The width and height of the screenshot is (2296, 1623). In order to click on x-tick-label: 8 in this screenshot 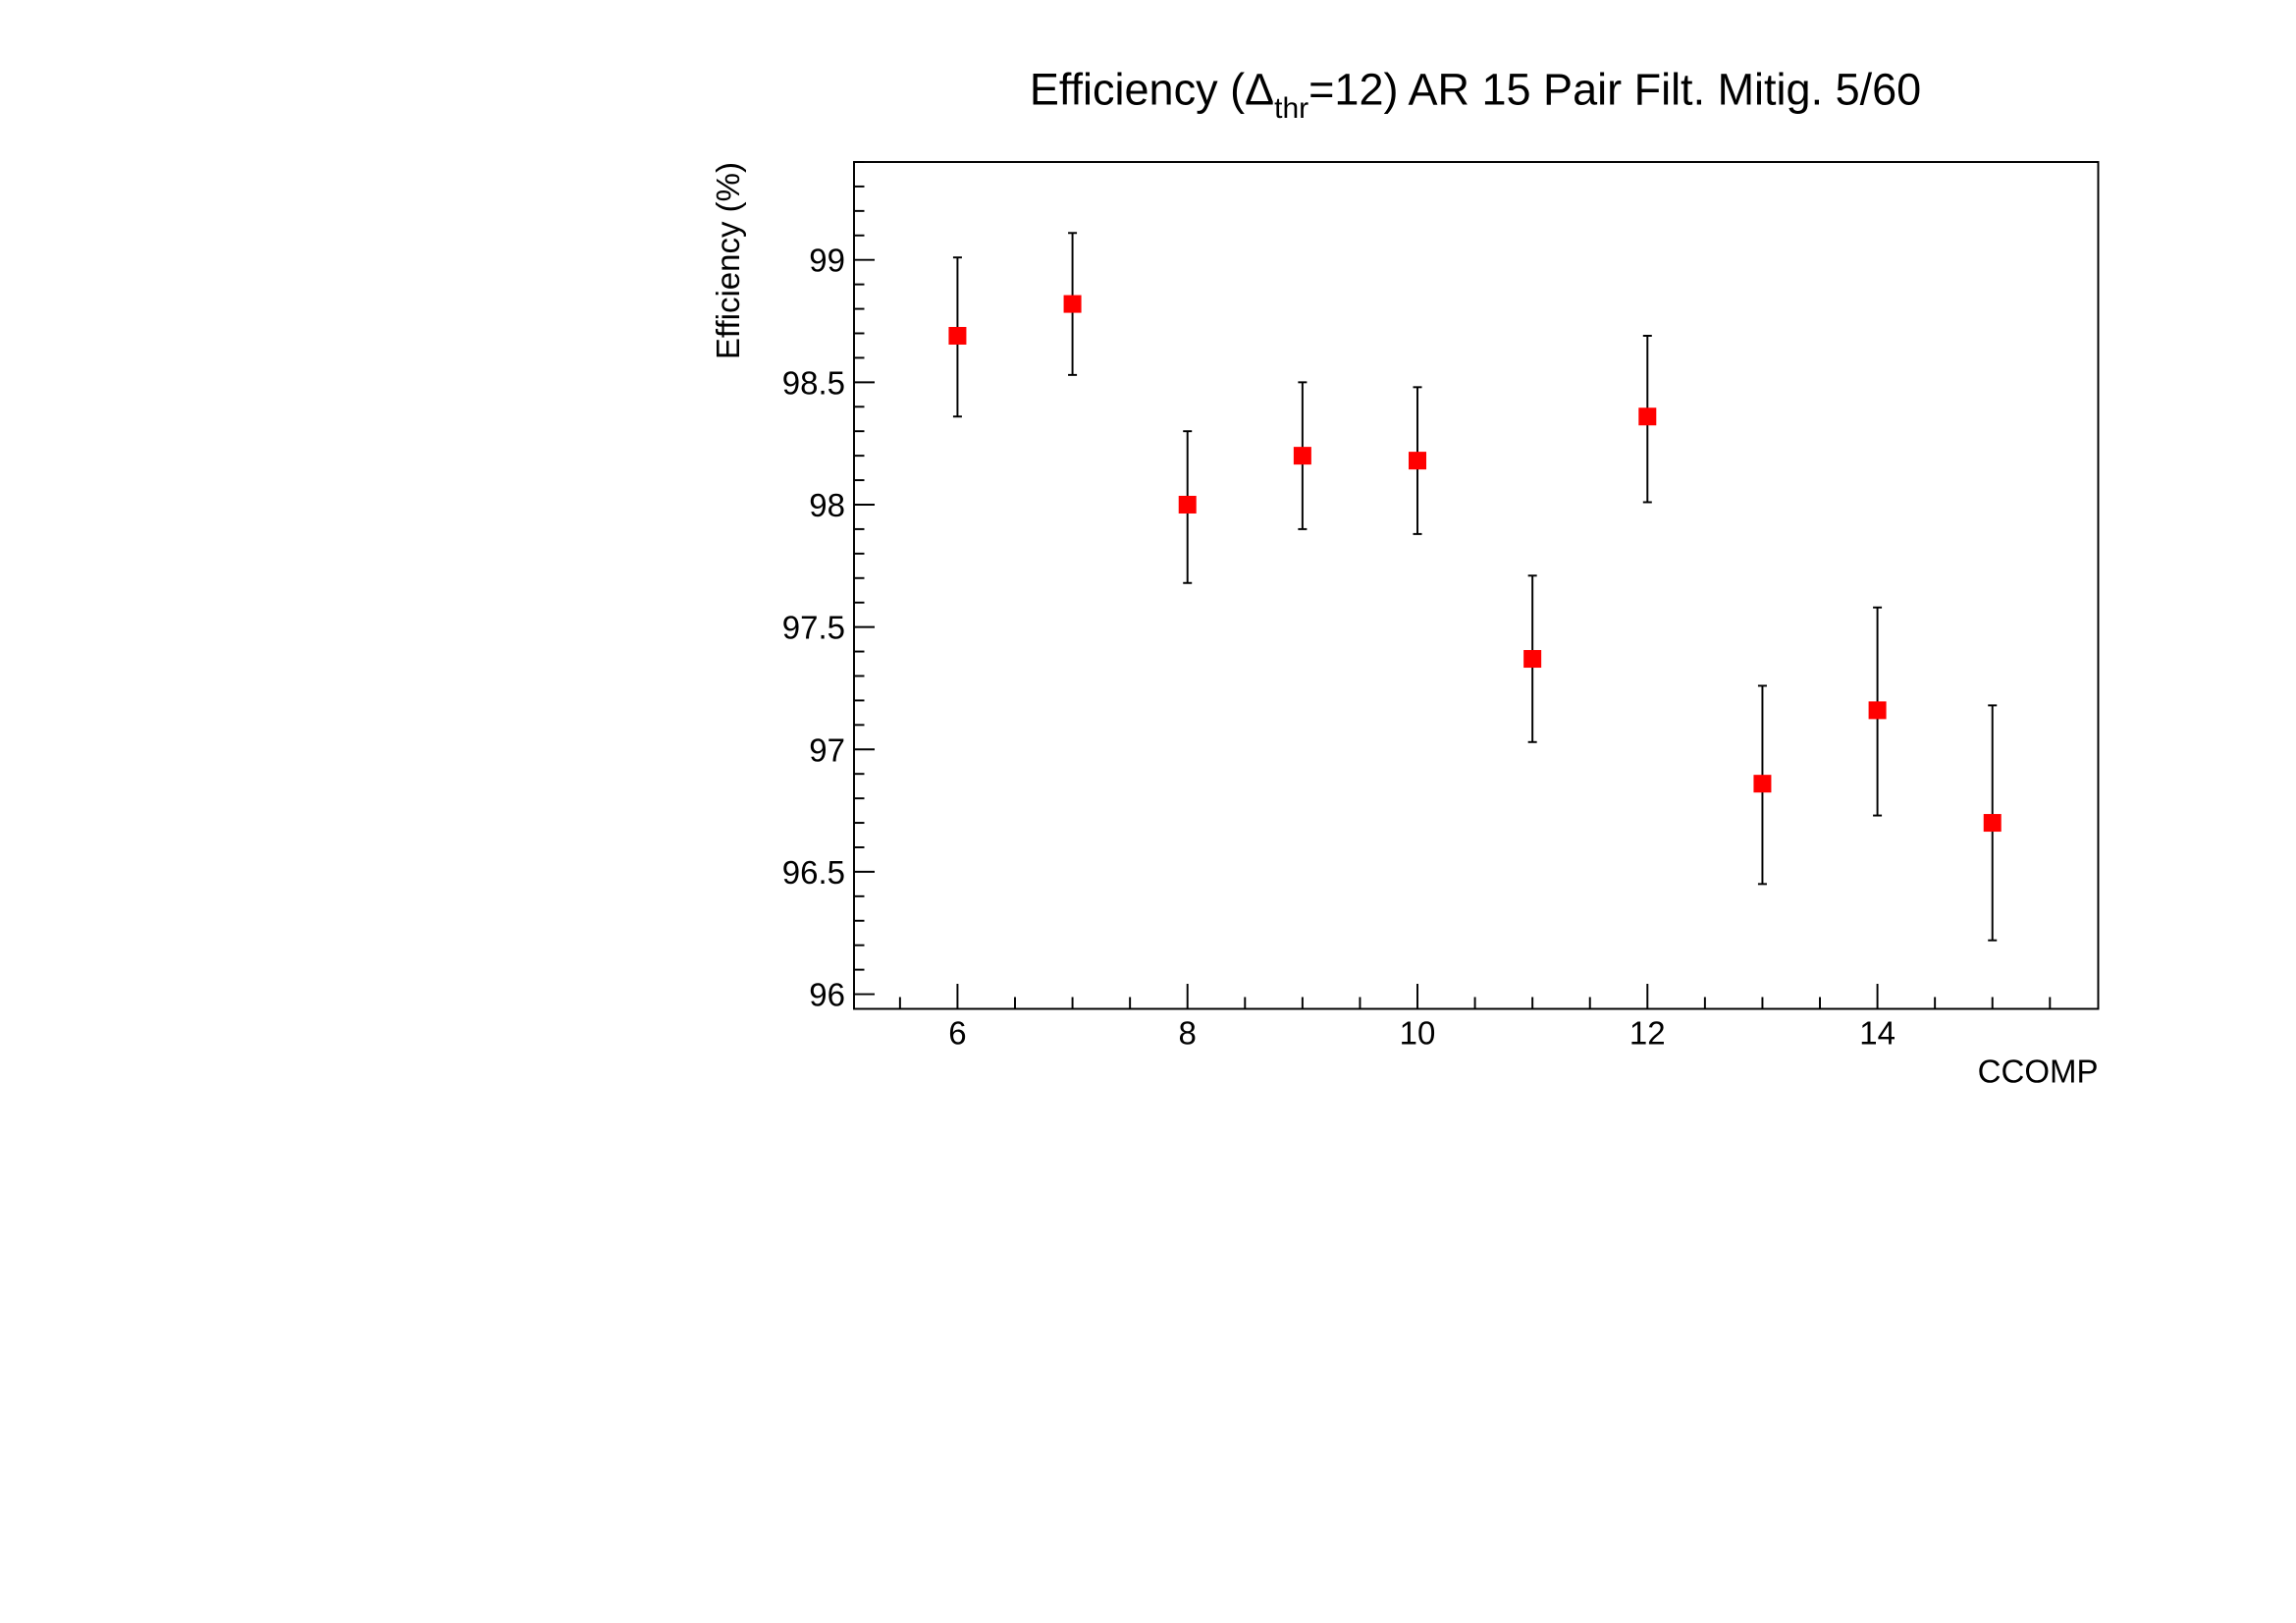, I will do `click(1188, 1033)`.